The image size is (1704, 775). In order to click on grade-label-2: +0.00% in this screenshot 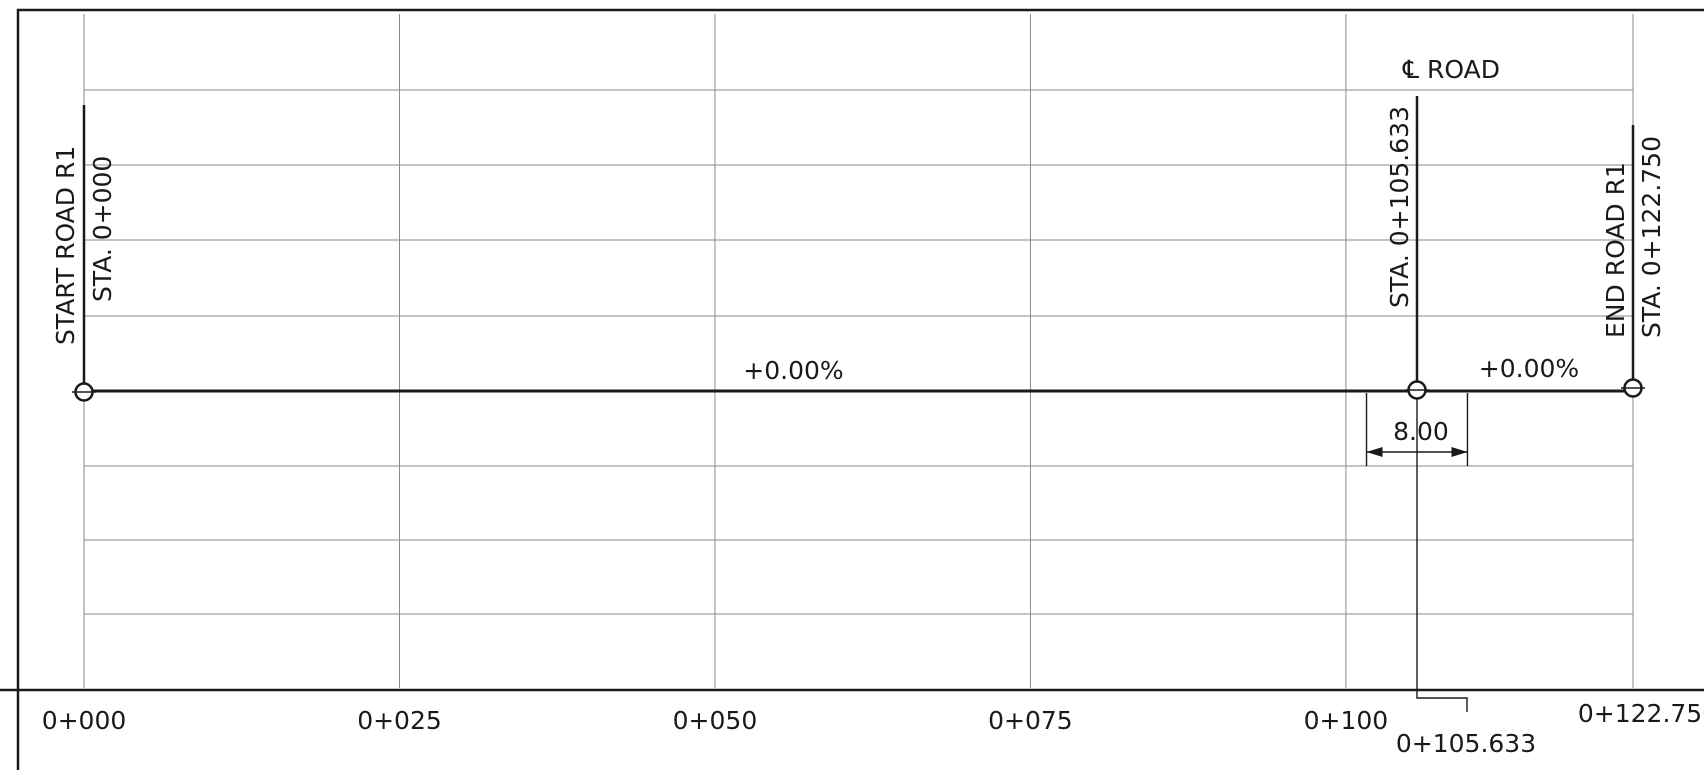, I will do `click(1529, 368)`.